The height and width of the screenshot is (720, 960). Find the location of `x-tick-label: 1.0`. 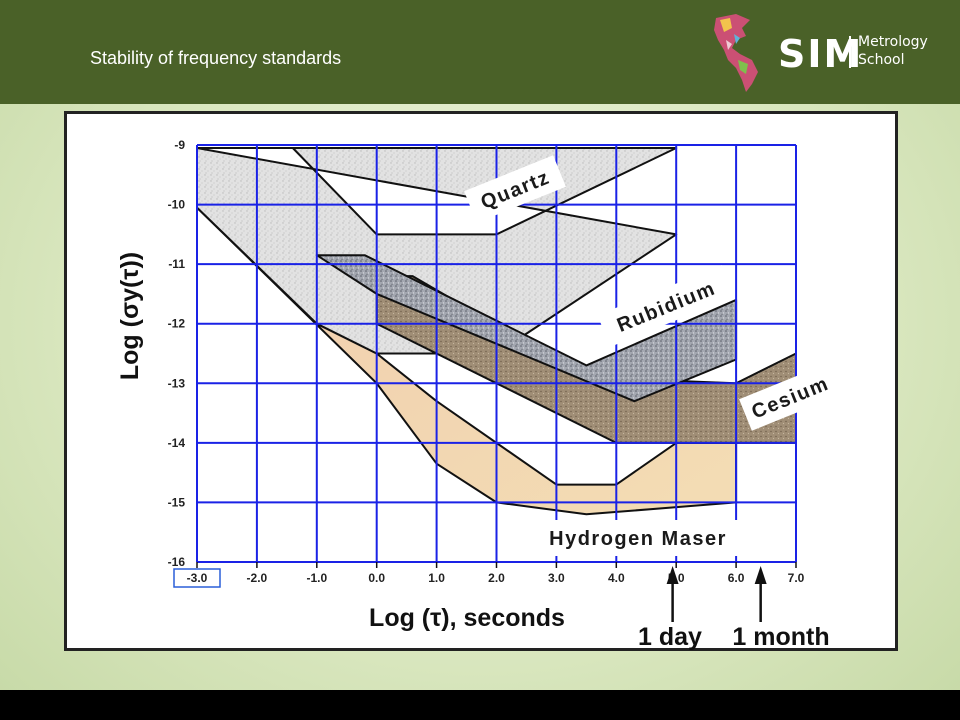

x-tick-label: 1.0 is located at coordinates (436, 578).